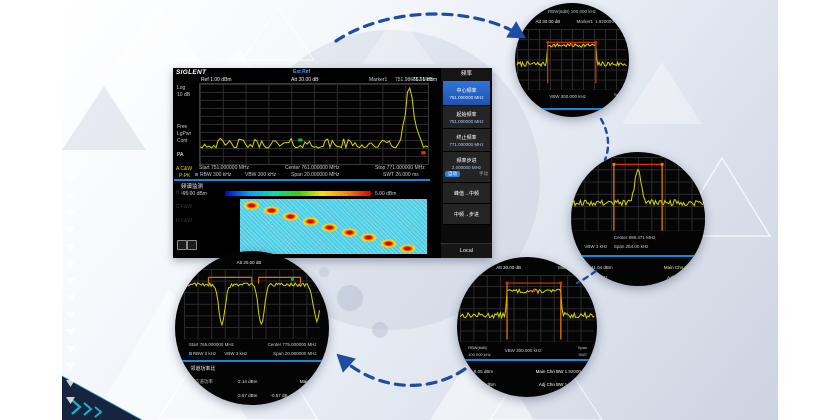  I want to click on stop-frequency: Stop 771.000000 MHz, so click(400, 168).